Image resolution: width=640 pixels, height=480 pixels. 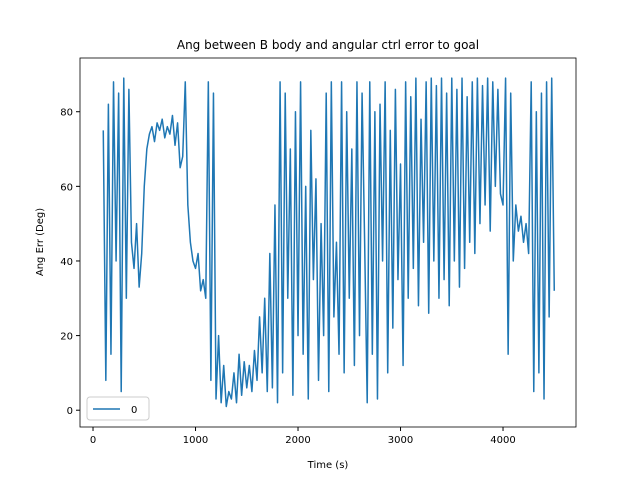 What do you see at coordinates (70, 411) in the screenshot?
I see `y-tick-label: 0` at bounding box center [70, 411].